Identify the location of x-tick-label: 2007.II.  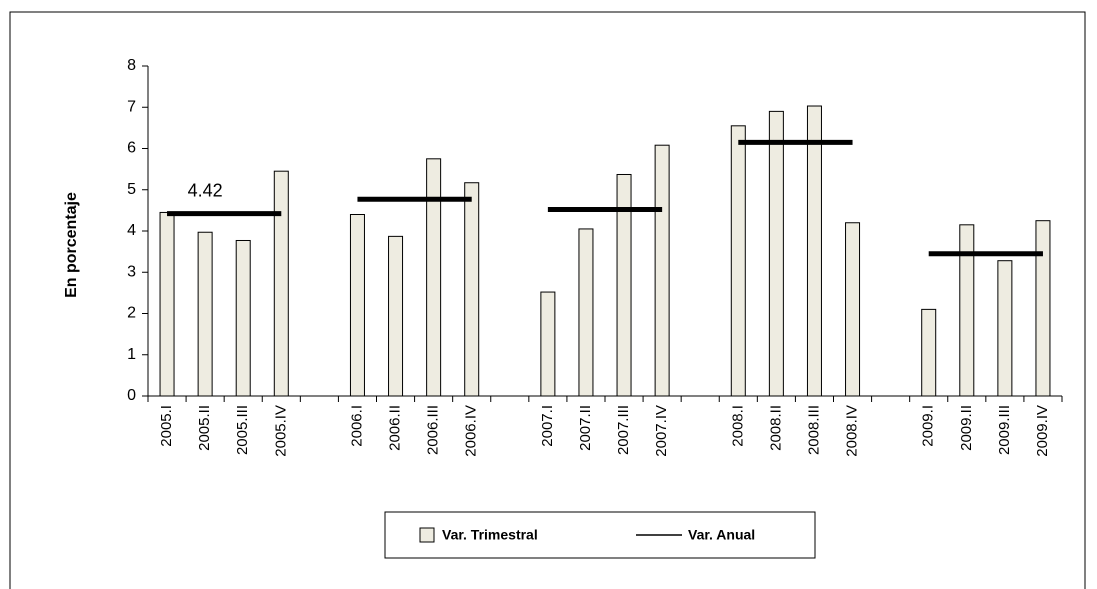
(585, 428).